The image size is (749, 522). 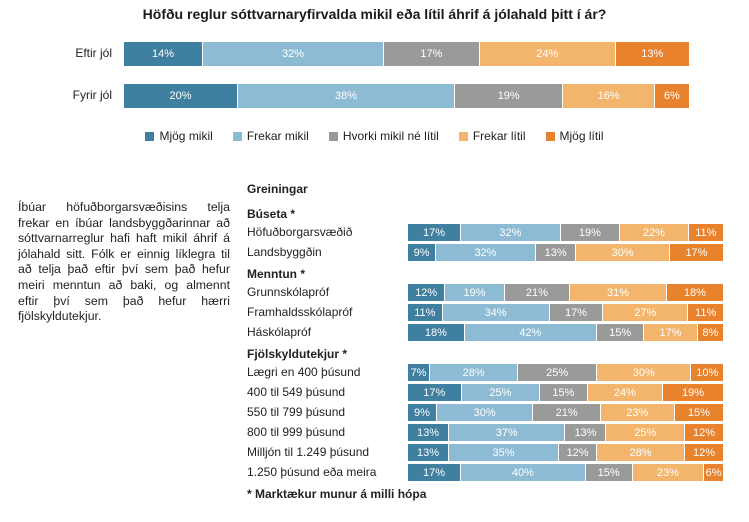 What do you see at coordinates (511, 232) in the screenshot?
I see `breakdown-g1-r1-segment-2: 32%` at bounding box center [511, 232].